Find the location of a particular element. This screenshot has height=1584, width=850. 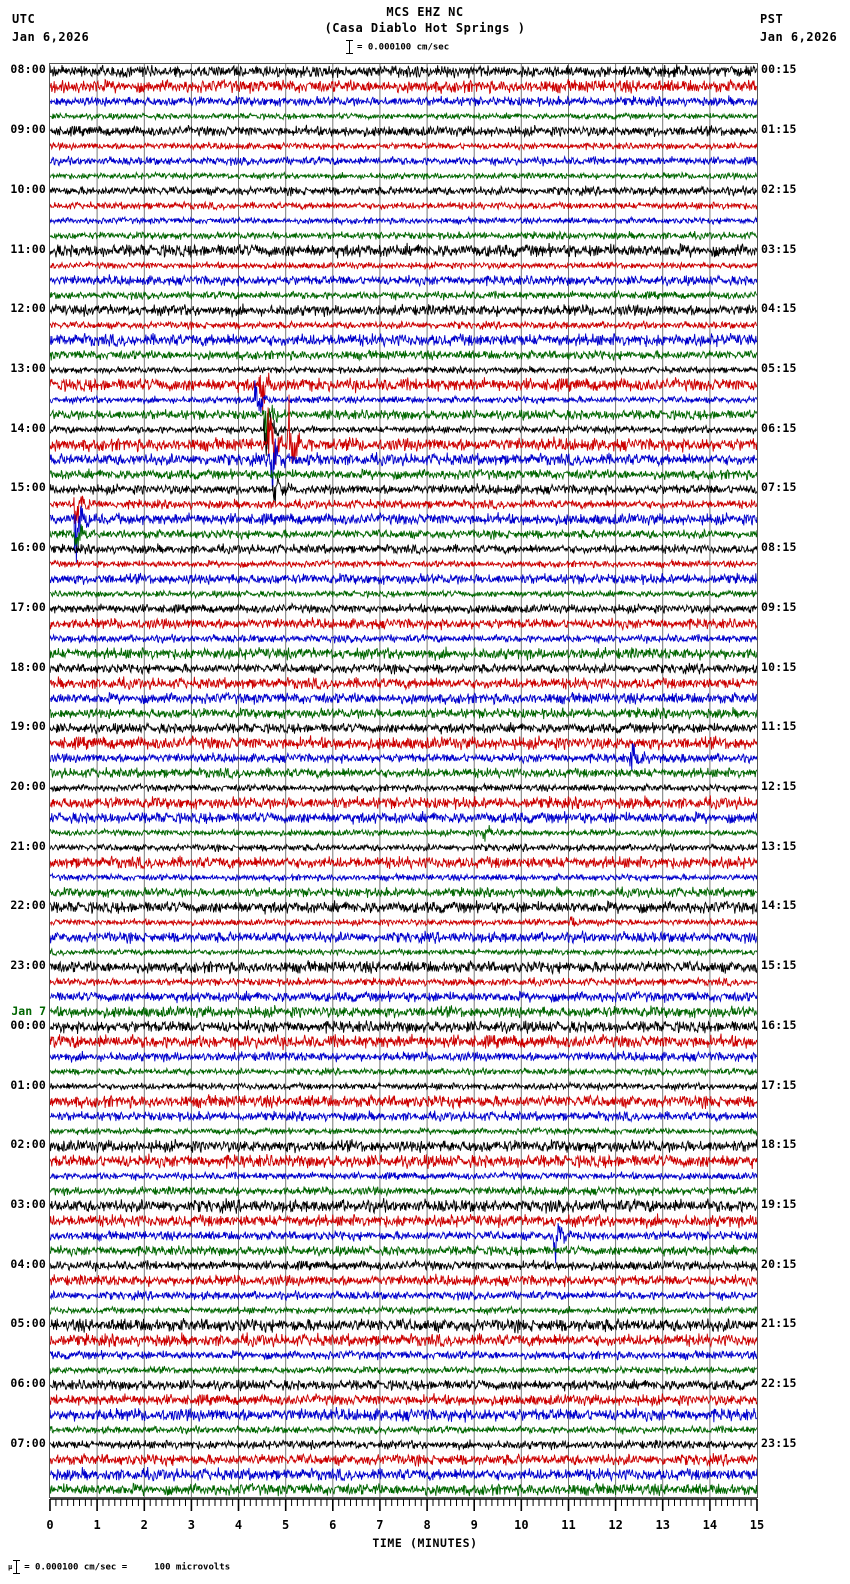

utc-hour-label: 19:00 is located at coordinates (28, 726).